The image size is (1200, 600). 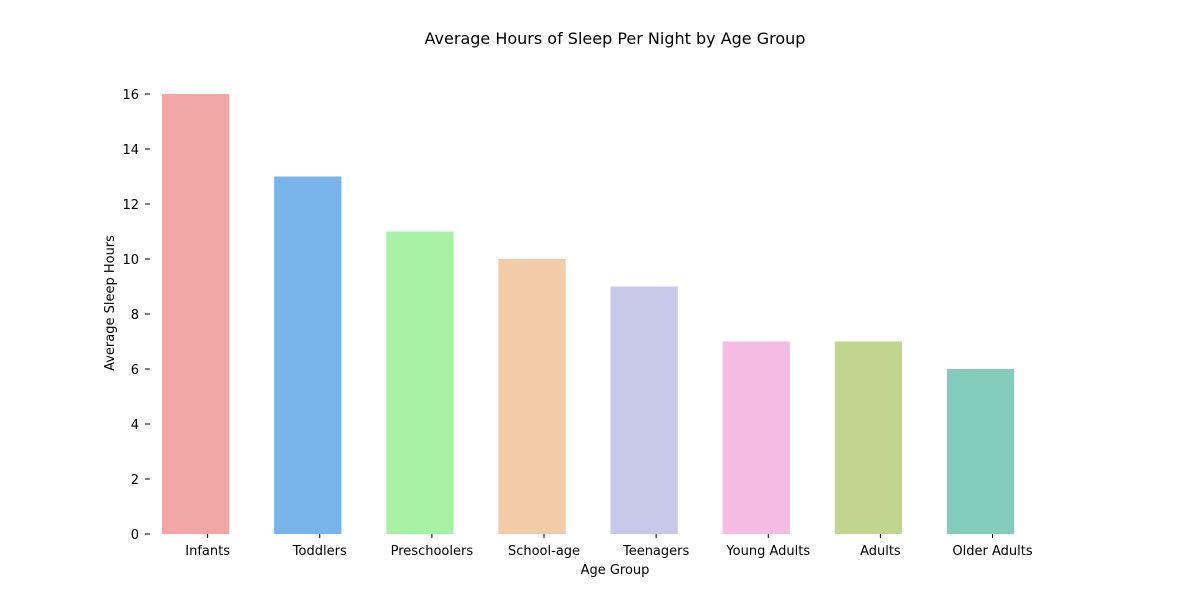 I want to click on y-tick-label: 14, so click(x=130, y=150).